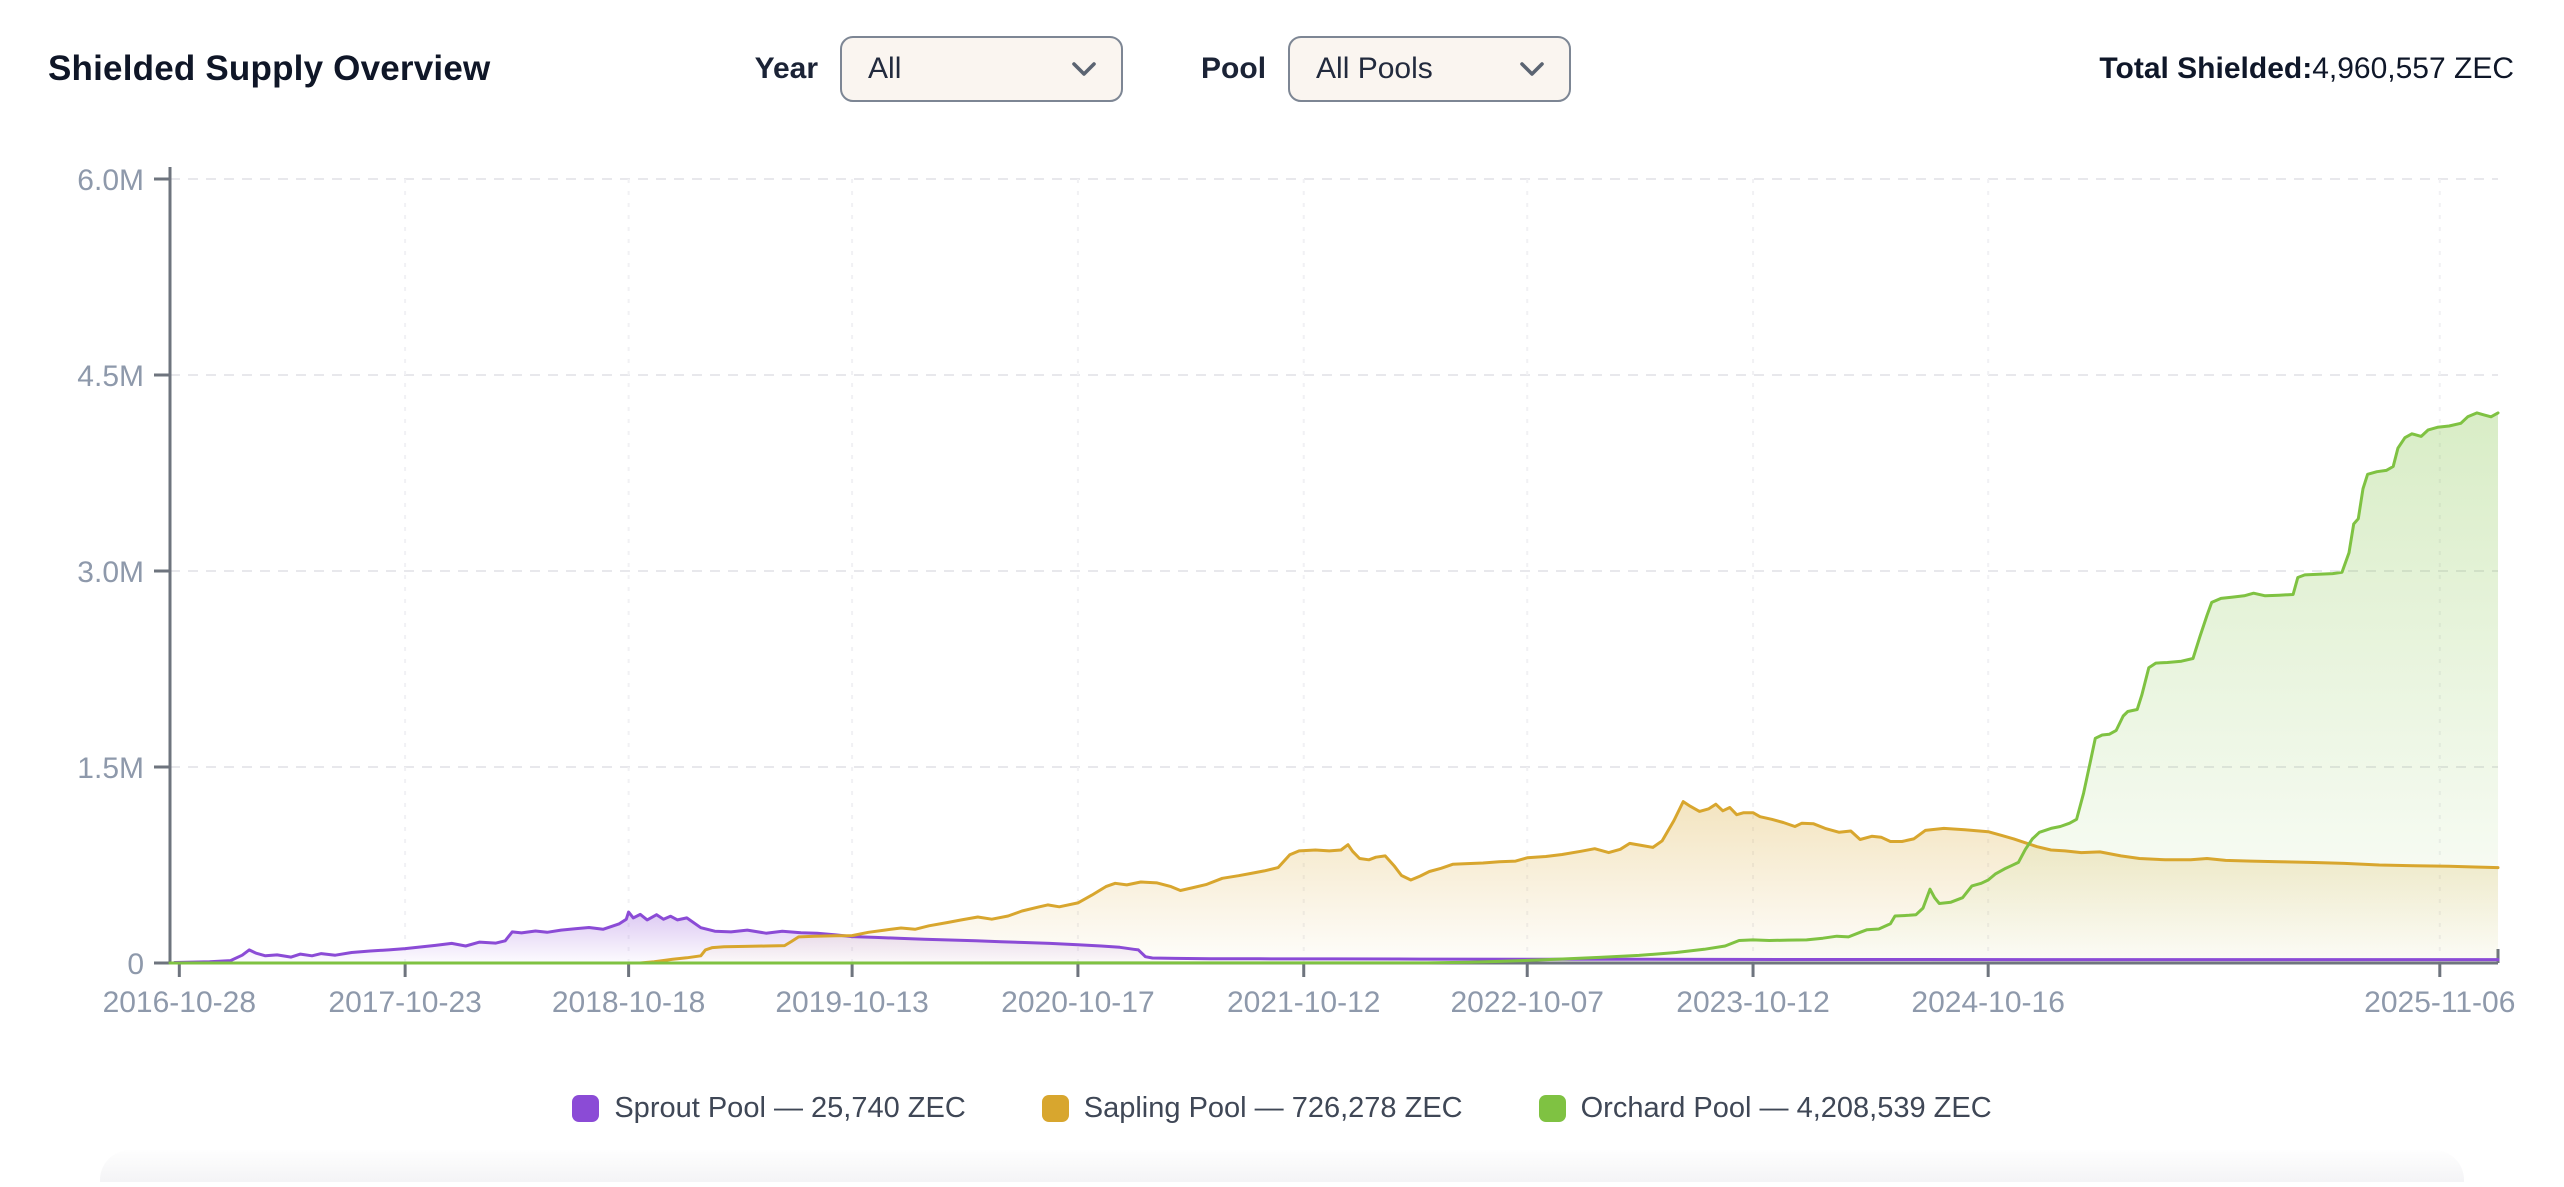  I want to click on total-shielded-label: Total Shielded:, so click(2206, 68).